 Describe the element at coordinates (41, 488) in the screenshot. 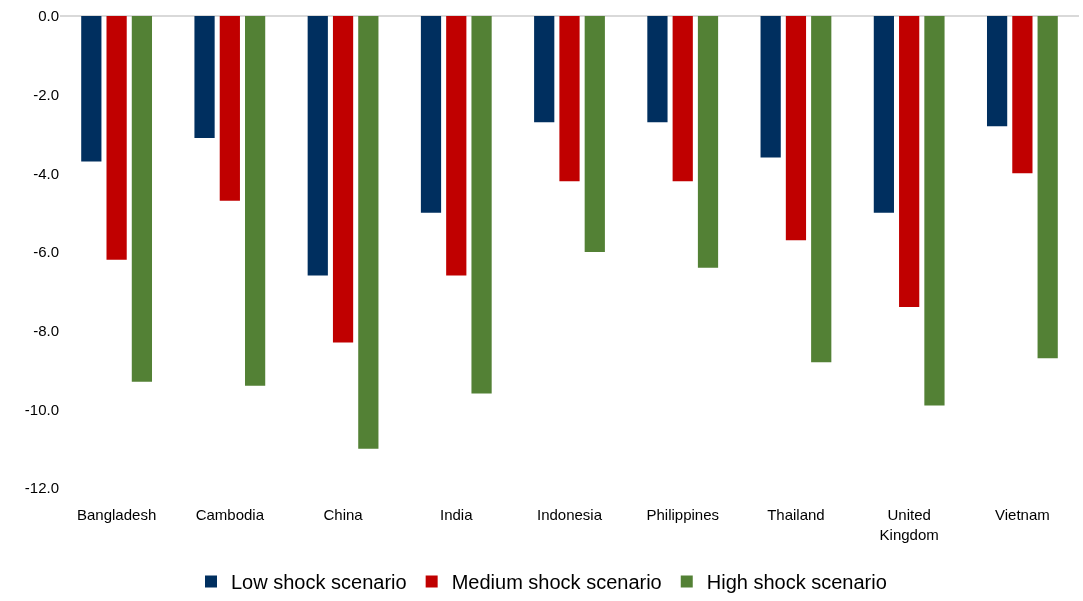

I see `y-tick-label: -12.0` at that location.